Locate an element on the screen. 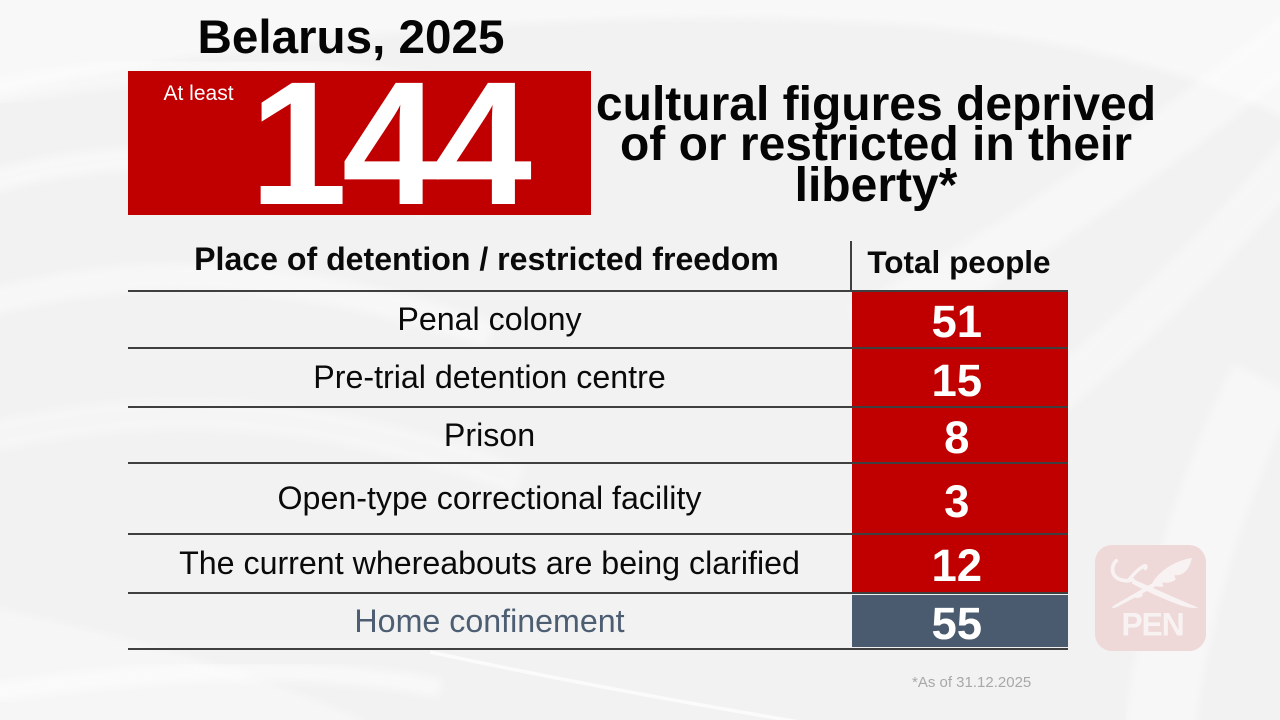 The width and height of the screenshot is (1280, 720). svg-text: PEN is located at coordinates (1152, 625).